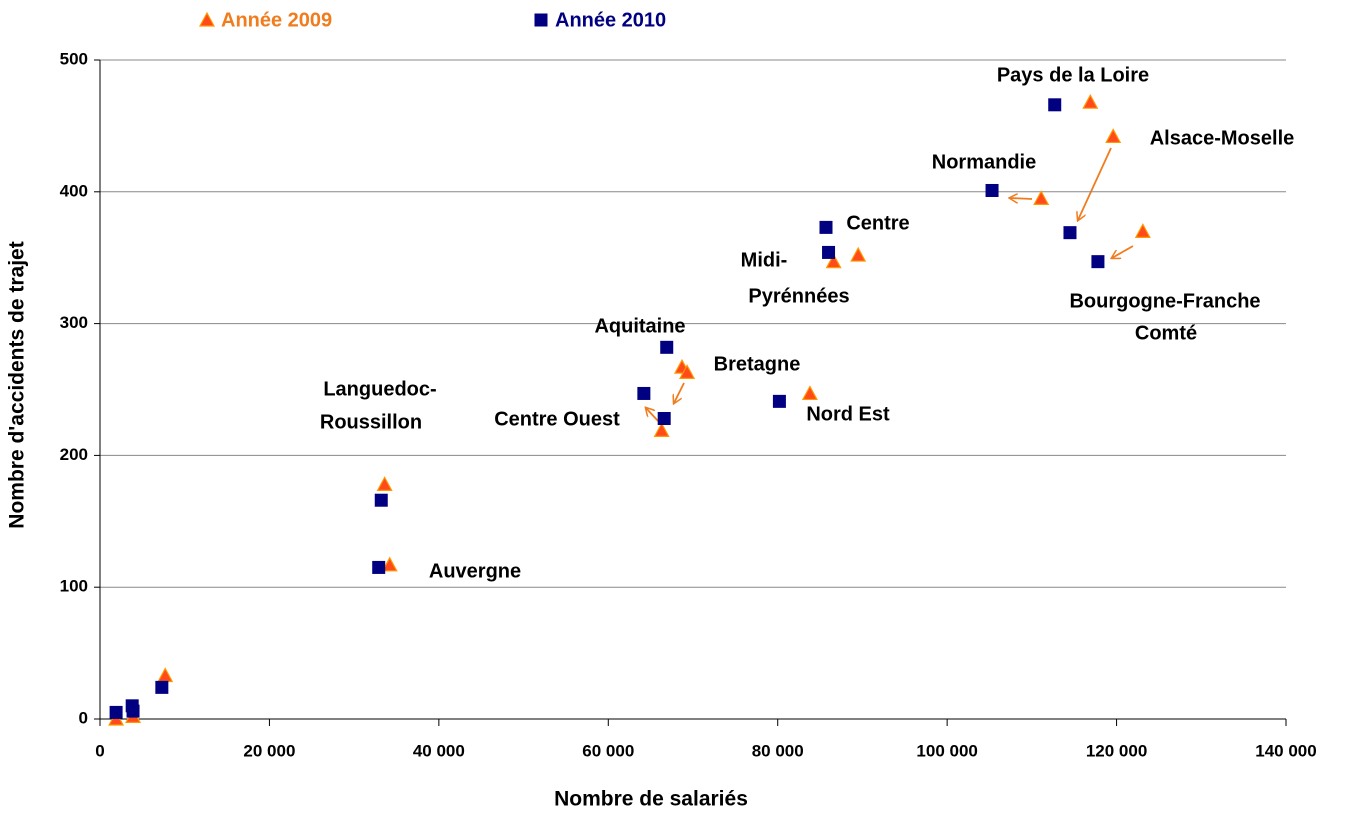 The width and height of the screenshot is (1345, 816). I want to click on annotation: Bretagne, so click(757, 364).